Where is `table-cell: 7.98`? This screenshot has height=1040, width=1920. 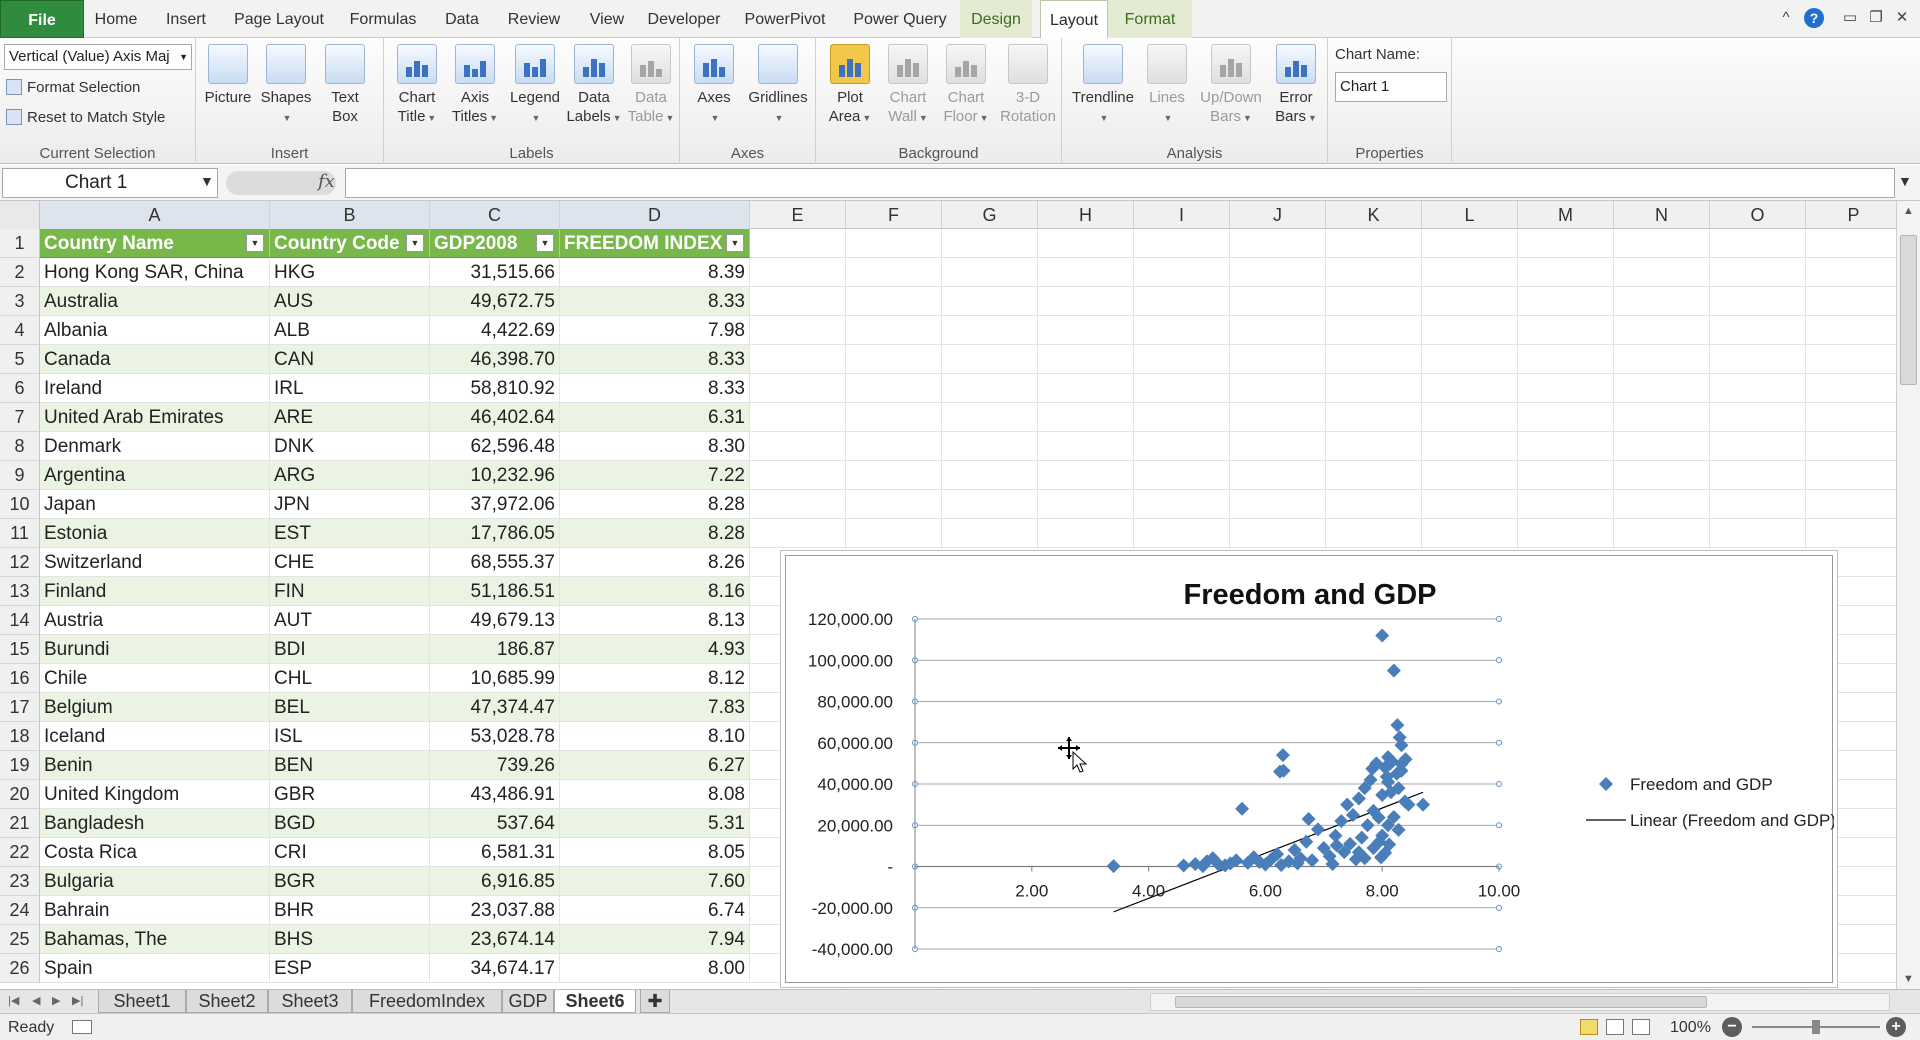 table-cell: 7.98 is located at coordinates (655, 330).